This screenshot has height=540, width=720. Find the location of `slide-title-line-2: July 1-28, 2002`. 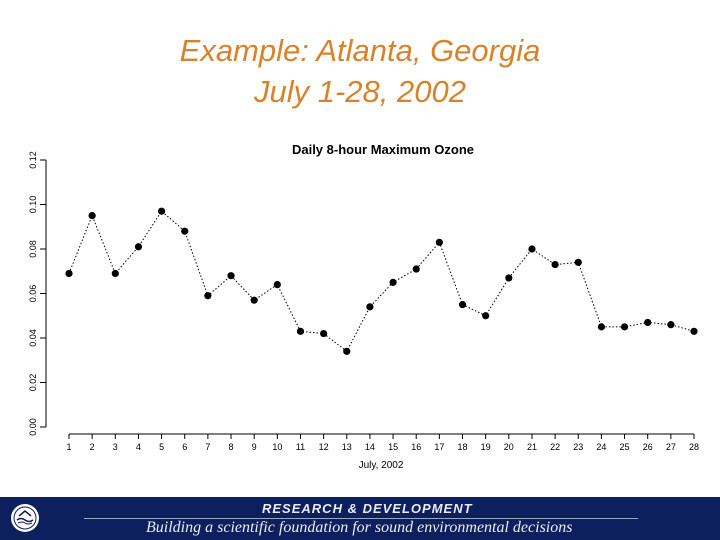

slide-title-line-2: July 1-28, 2002 is located at coordinates (360, 91).